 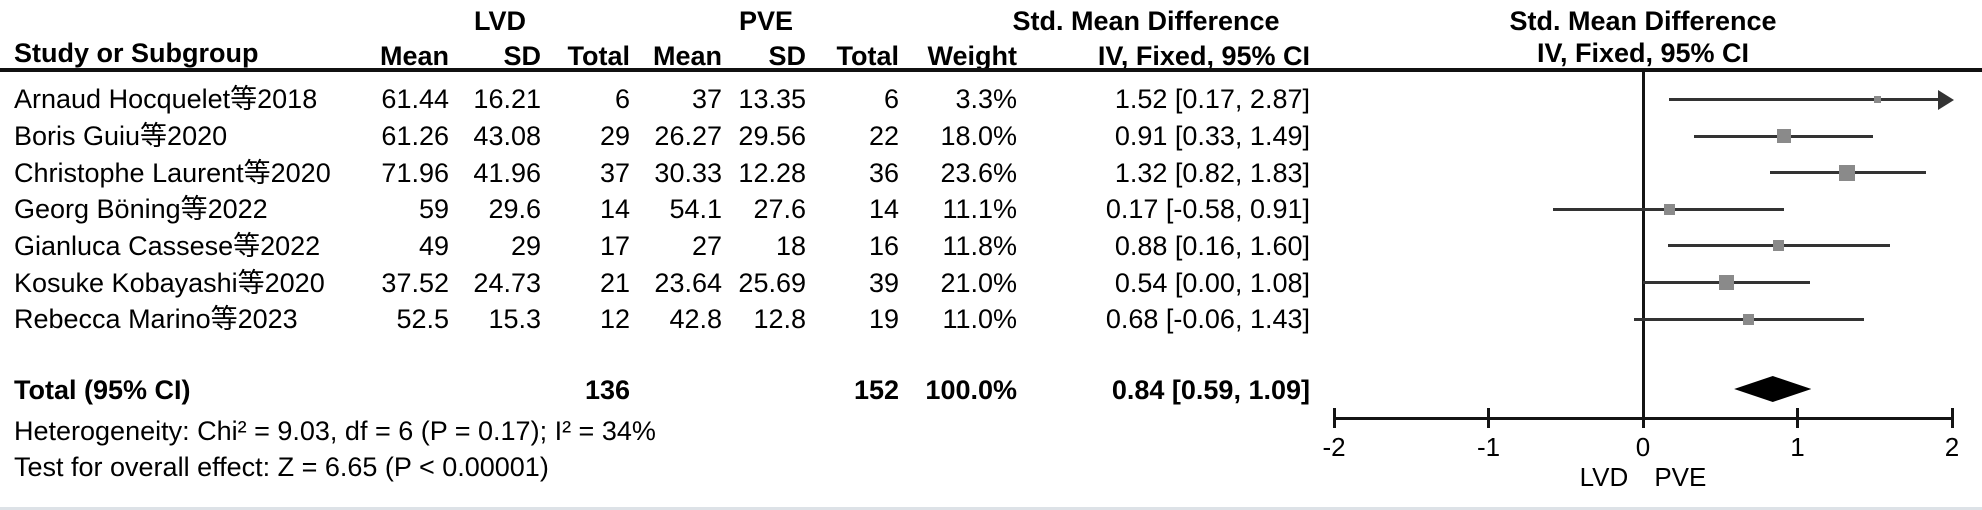 I want to click on lvd-total: 29, so click(x=614, y=136).